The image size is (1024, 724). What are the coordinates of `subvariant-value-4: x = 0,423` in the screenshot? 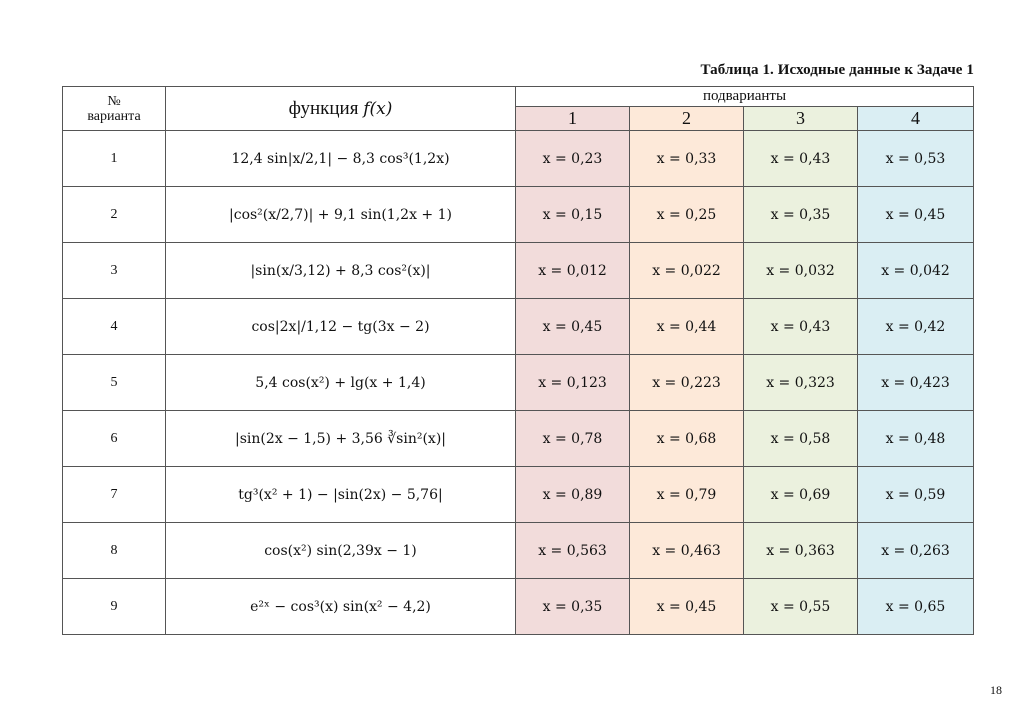 It's located at (915, 382).